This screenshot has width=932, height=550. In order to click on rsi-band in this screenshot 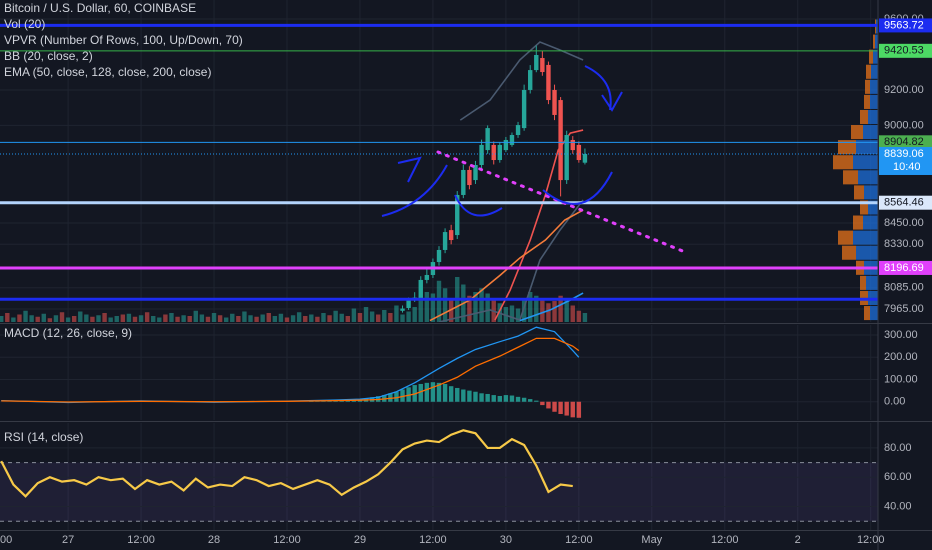, I will do `click(439, 492)`.